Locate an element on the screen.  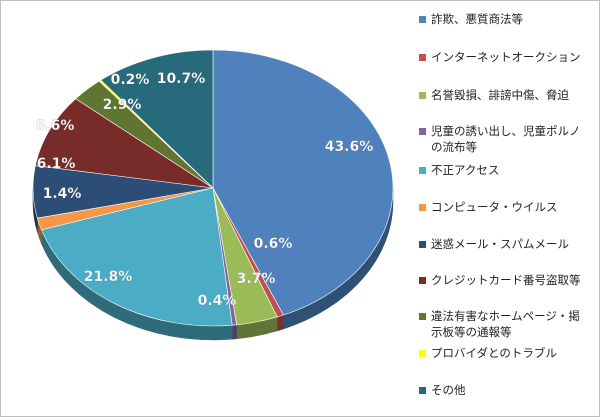
legend-item-1: 詐欺、悪質商法等 is located at coordinates (505, 19).